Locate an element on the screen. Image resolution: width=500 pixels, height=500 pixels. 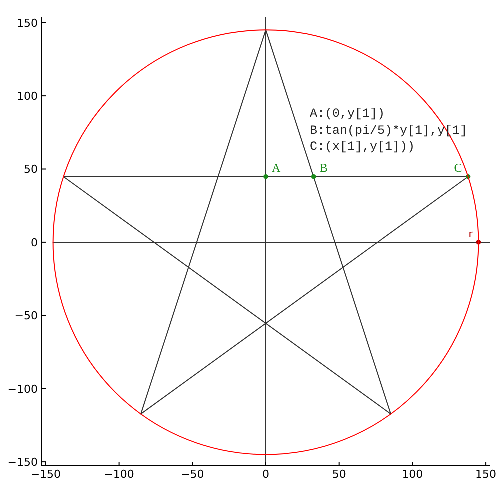
x-tick-label: 150 is located at coordinates (486, 474).